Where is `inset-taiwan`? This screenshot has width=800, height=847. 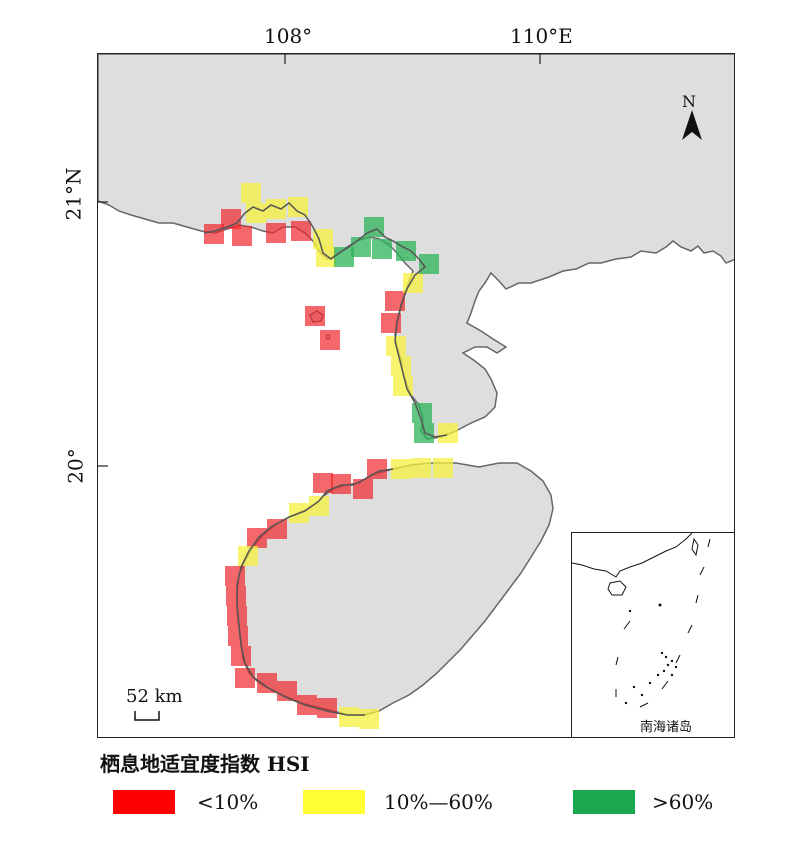
inset-taiwan is located at coordinates (695, 547).